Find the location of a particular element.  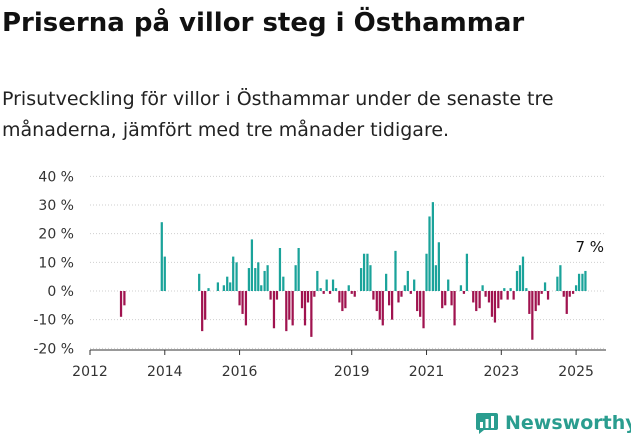

x-tick-label: 2014 is located at coordinates (165, 372).